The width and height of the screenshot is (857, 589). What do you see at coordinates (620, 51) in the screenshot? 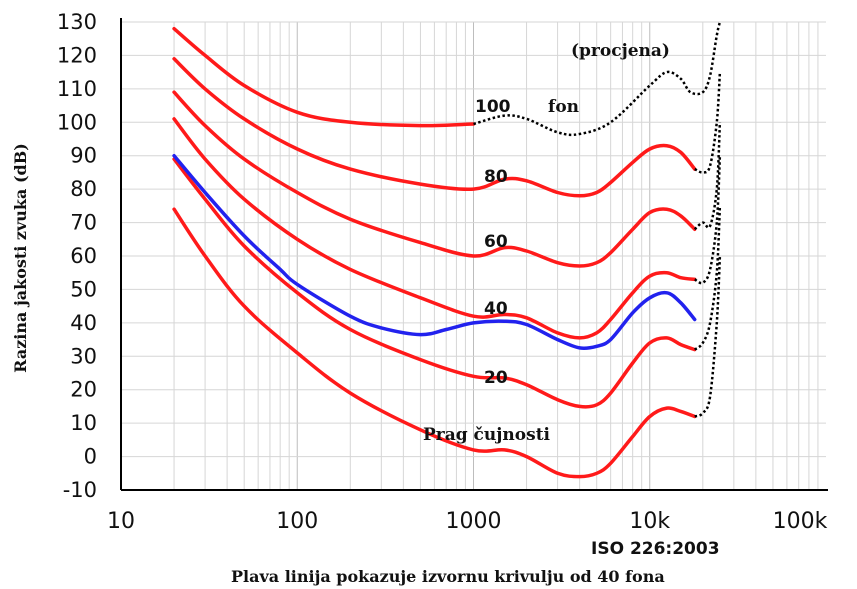
I see `annotation-procjena: (procjena)` at bounding box center [620, 51].